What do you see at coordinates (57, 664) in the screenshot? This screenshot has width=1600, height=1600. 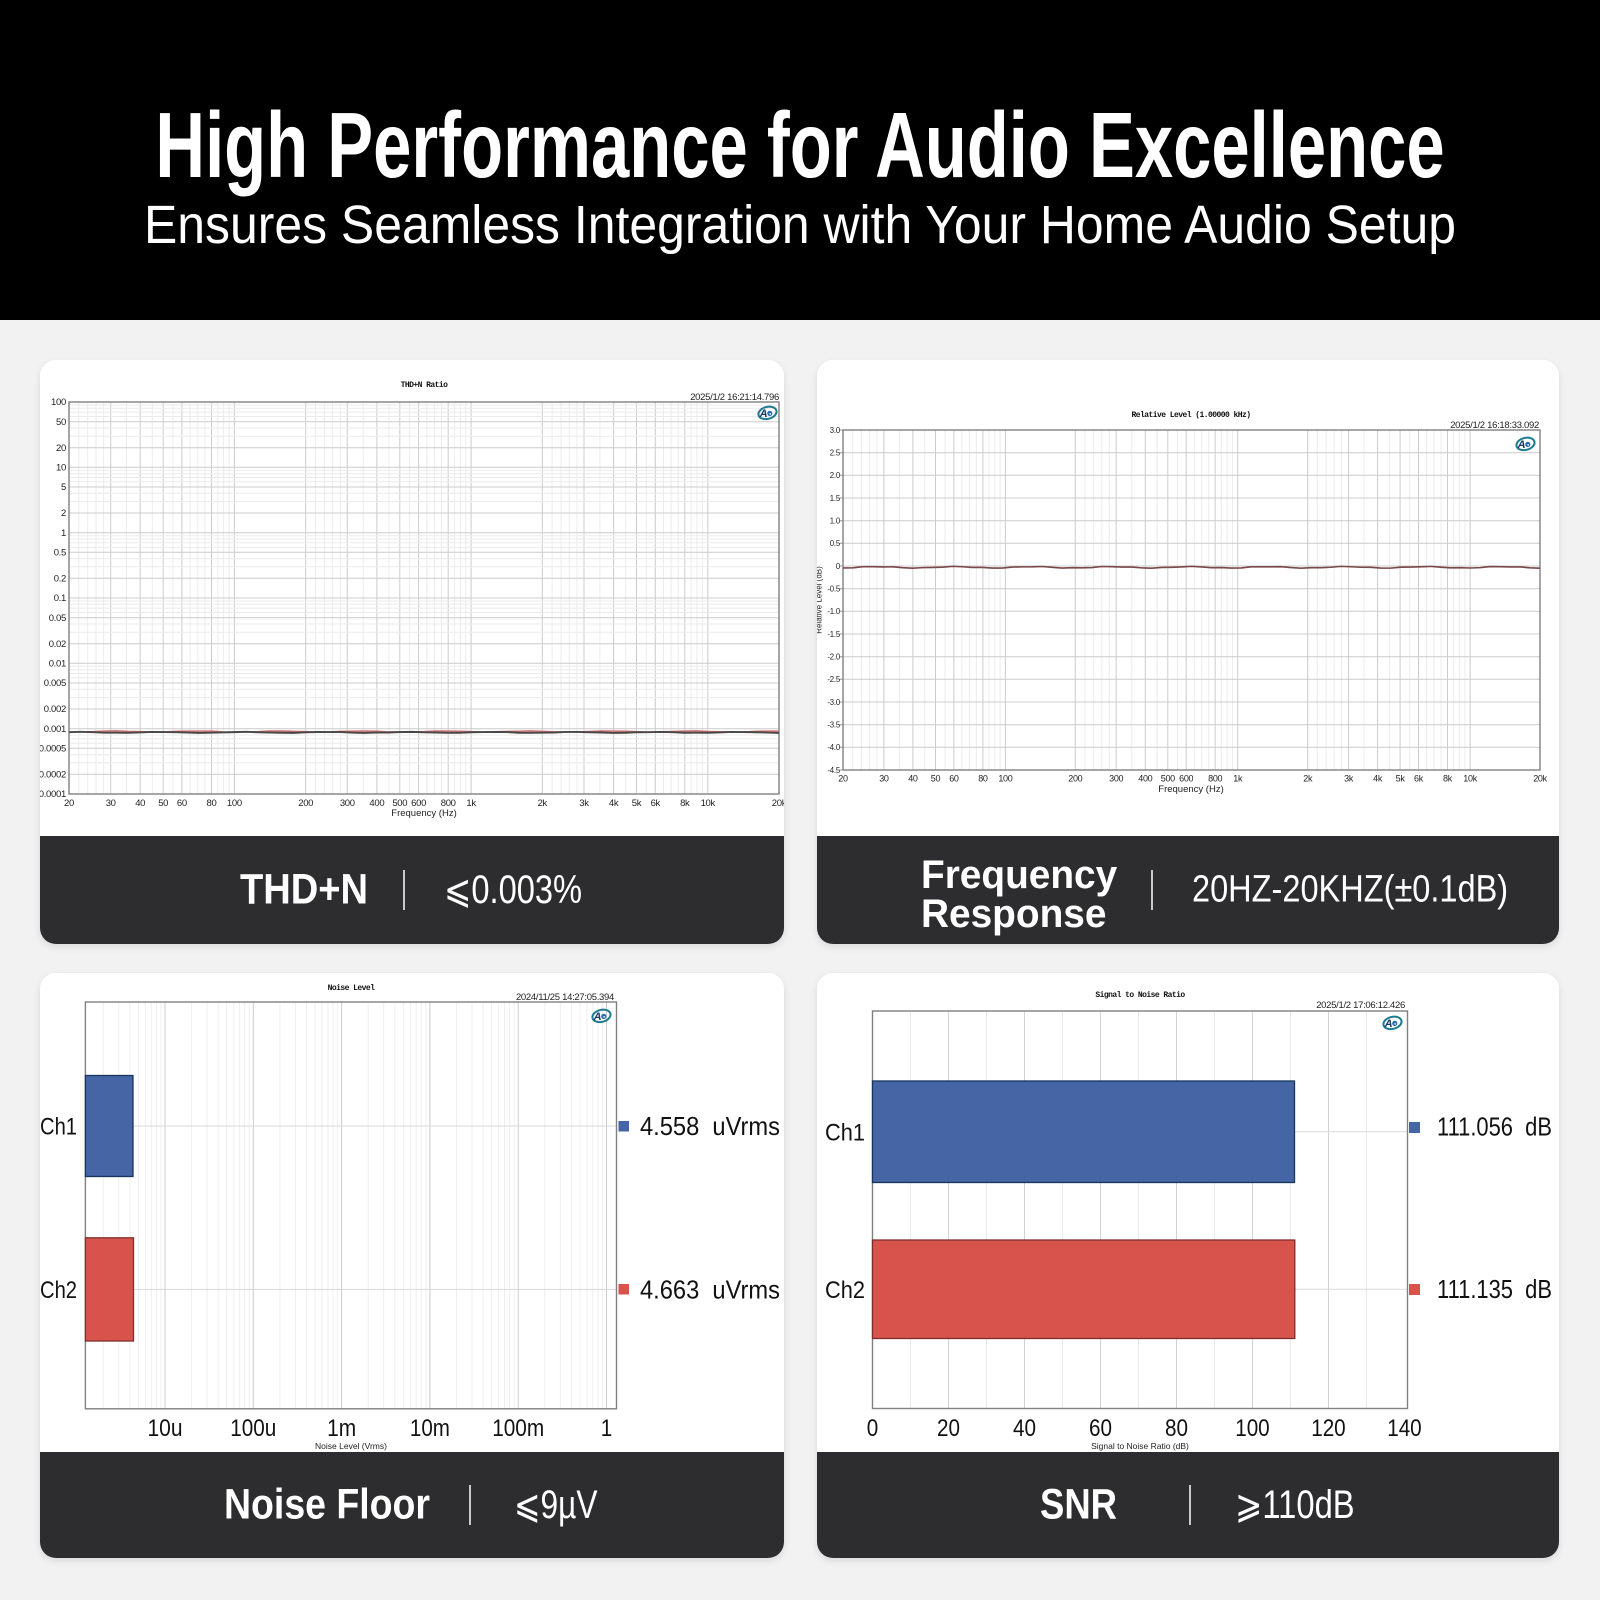 I see `svg-text: 0.01` at bounding box center [57, 664].